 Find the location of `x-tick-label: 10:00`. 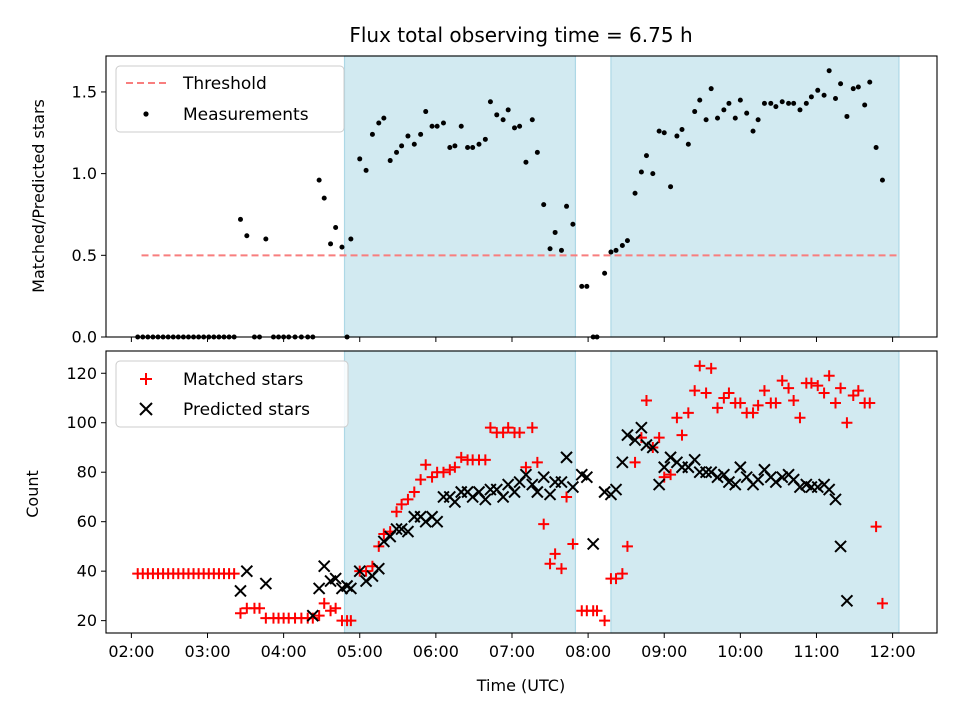

x-tick-label: 10:00 is located at coordinates (740, 651).